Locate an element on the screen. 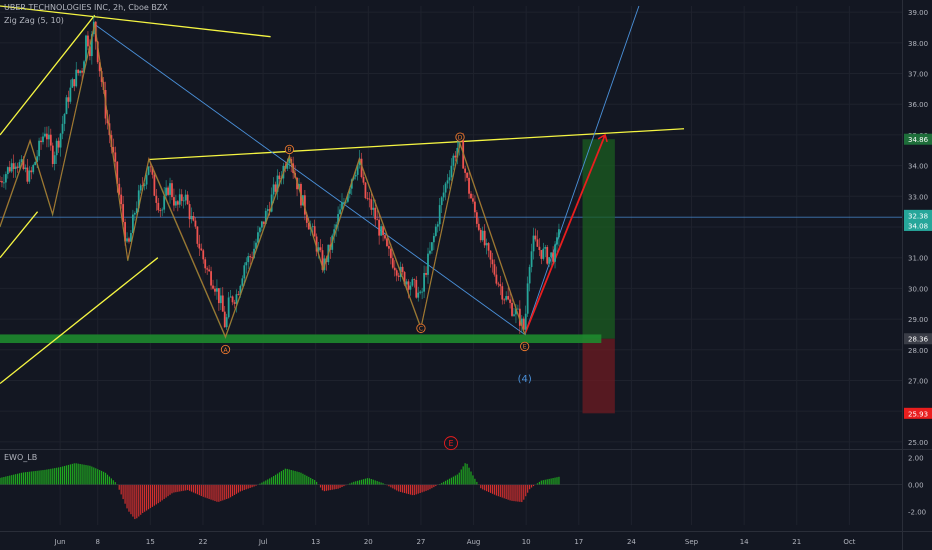 The width and height of the screenshot is (932, 550). time-tick-label: 15 is located at coordinates (150, 542).